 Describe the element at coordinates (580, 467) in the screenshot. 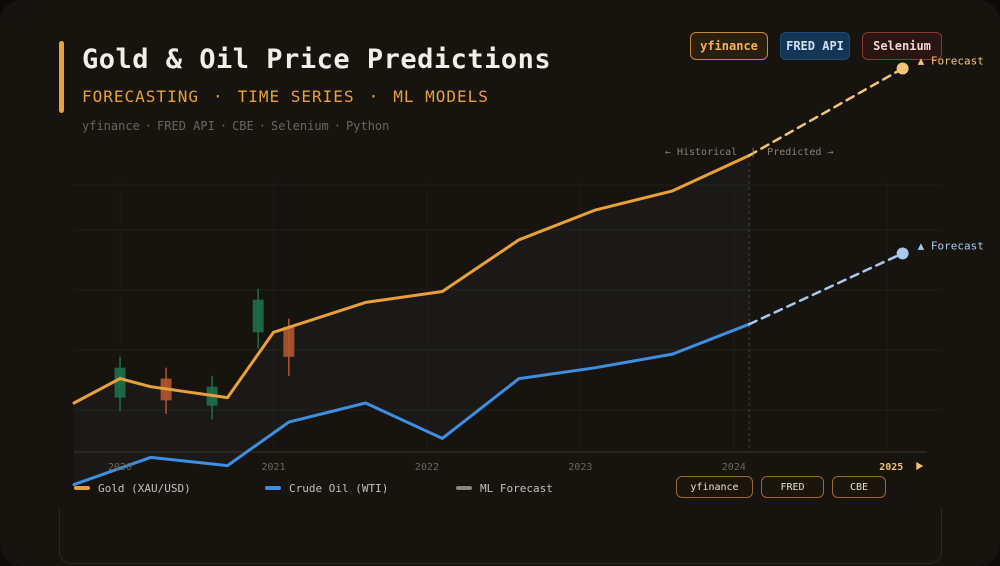

I see `x-tick-2023: 2023` at that location.